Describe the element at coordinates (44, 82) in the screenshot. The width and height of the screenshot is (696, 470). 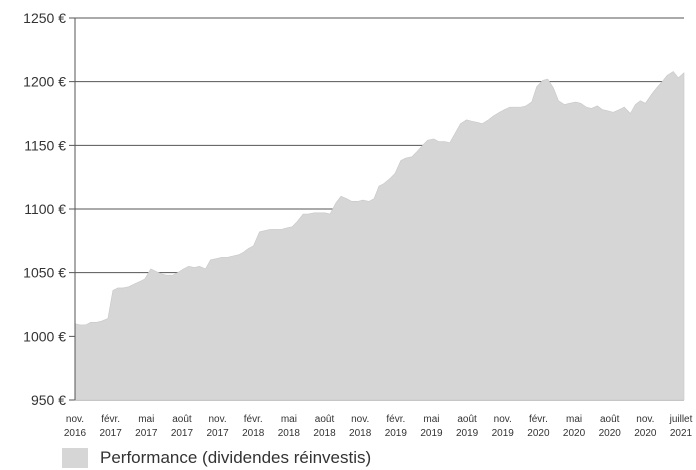
I see `y-tick-label: 1200 €` at that location.